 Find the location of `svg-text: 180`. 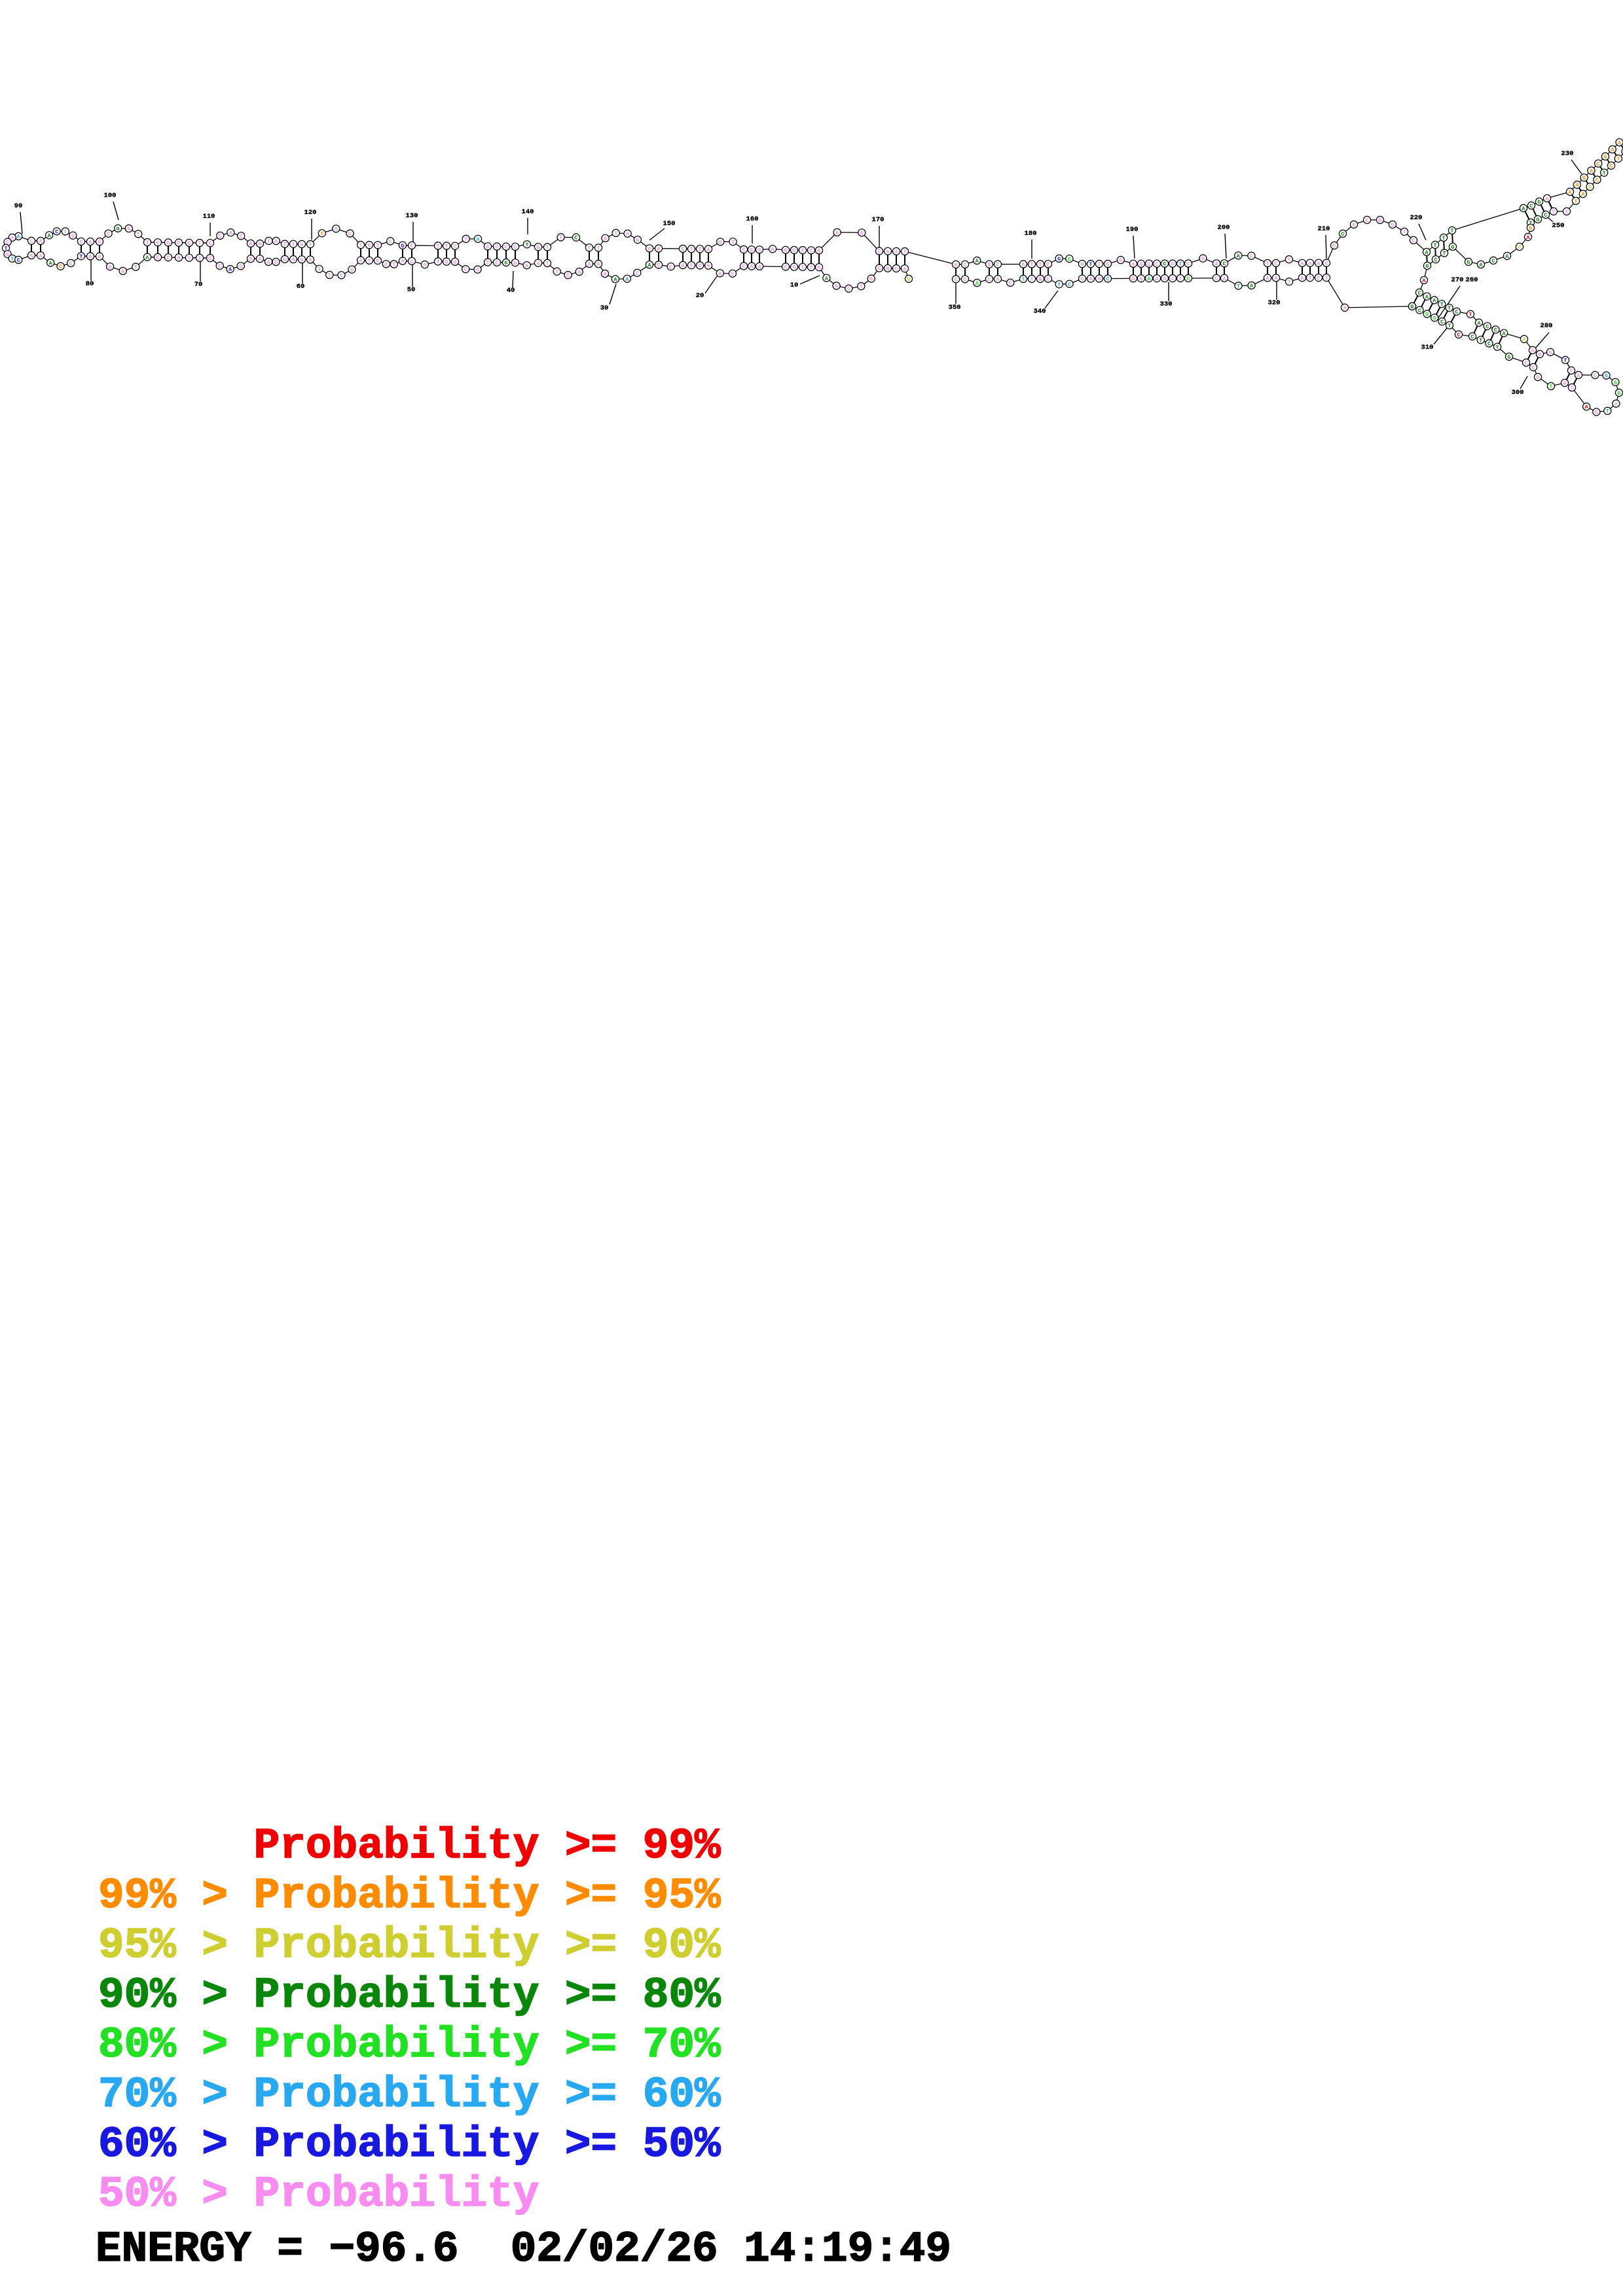

svg-text: 180 is located at coordinates (1031, 234).